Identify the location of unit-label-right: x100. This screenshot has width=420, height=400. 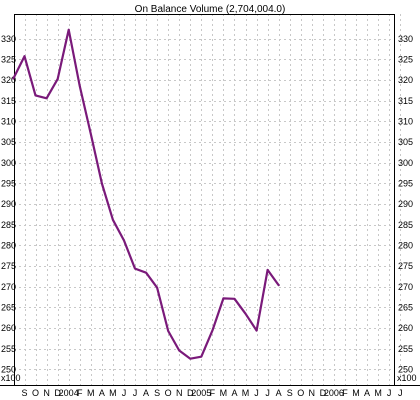
(407, 378).